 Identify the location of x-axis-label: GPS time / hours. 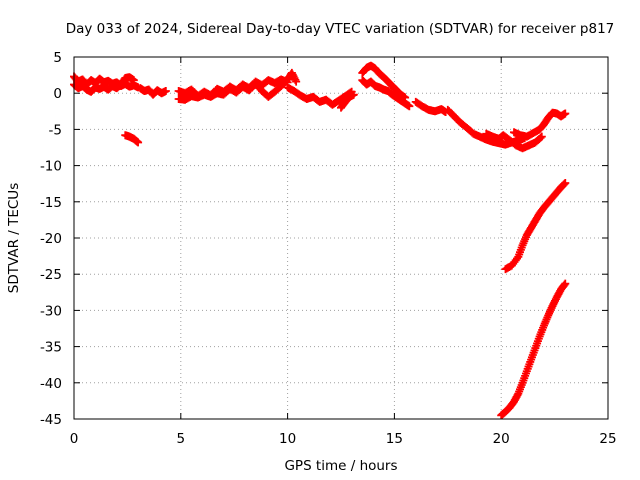
(340, 466).